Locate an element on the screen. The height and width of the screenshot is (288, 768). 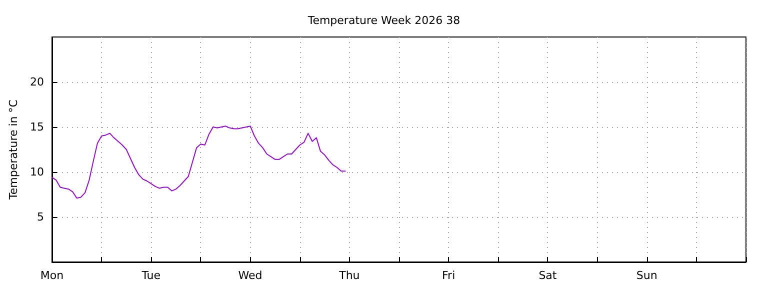
x-tick-label: Fri is located at coordinates (449, 275).